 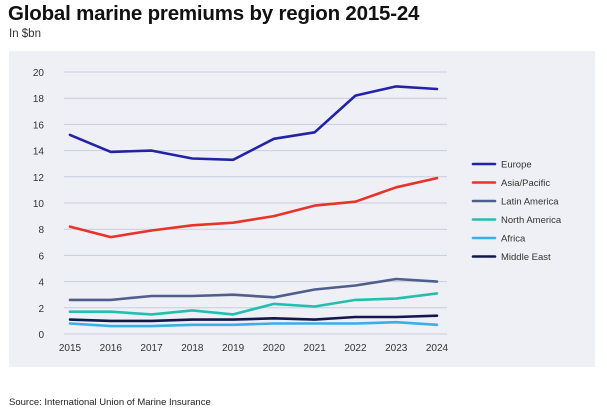 I want to click on x-tick-label: 2020, so click(x=274, y=348).